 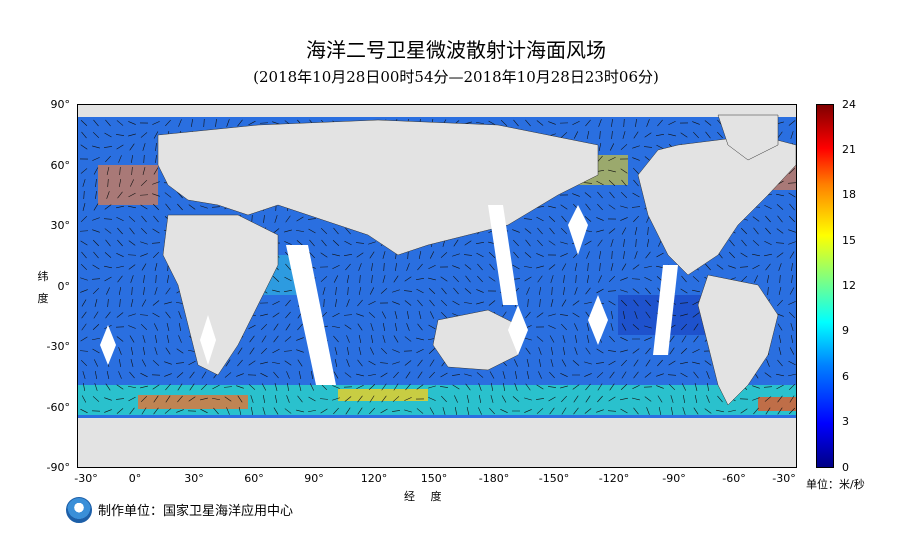 I want to click on swath-gap, so click(x=578, y=230).